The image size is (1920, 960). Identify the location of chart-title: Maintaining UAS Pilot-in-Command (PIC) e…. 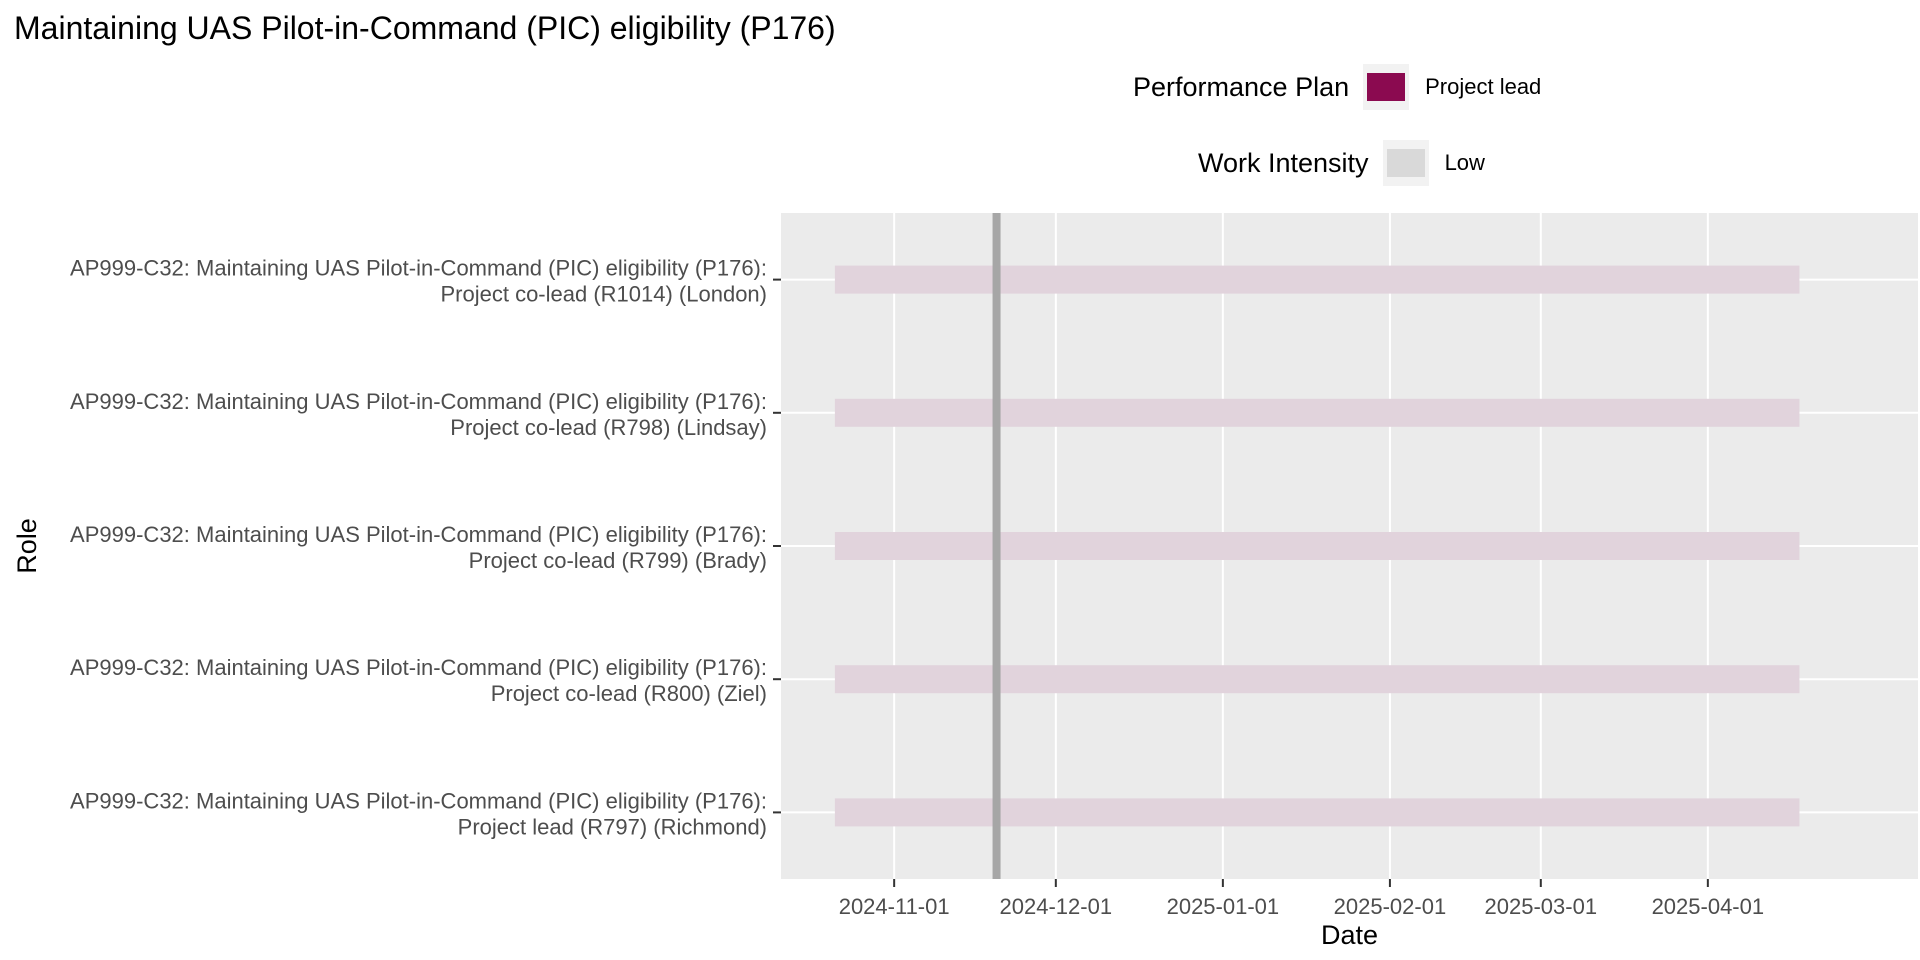
(425, 28).